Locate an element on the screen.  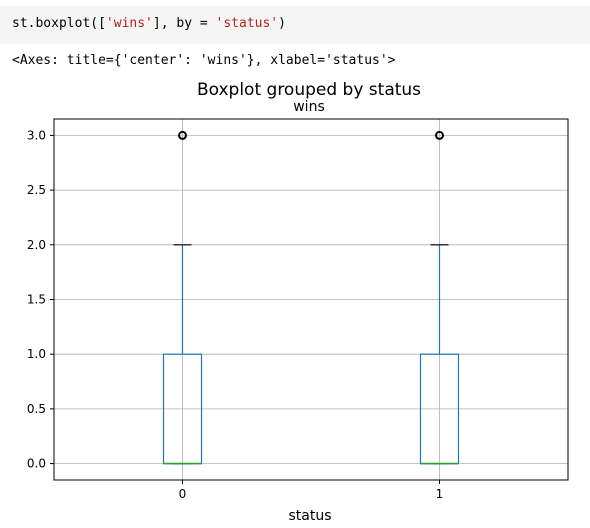
y-tick-label: 2.5 is located at coordinates (36, 190).